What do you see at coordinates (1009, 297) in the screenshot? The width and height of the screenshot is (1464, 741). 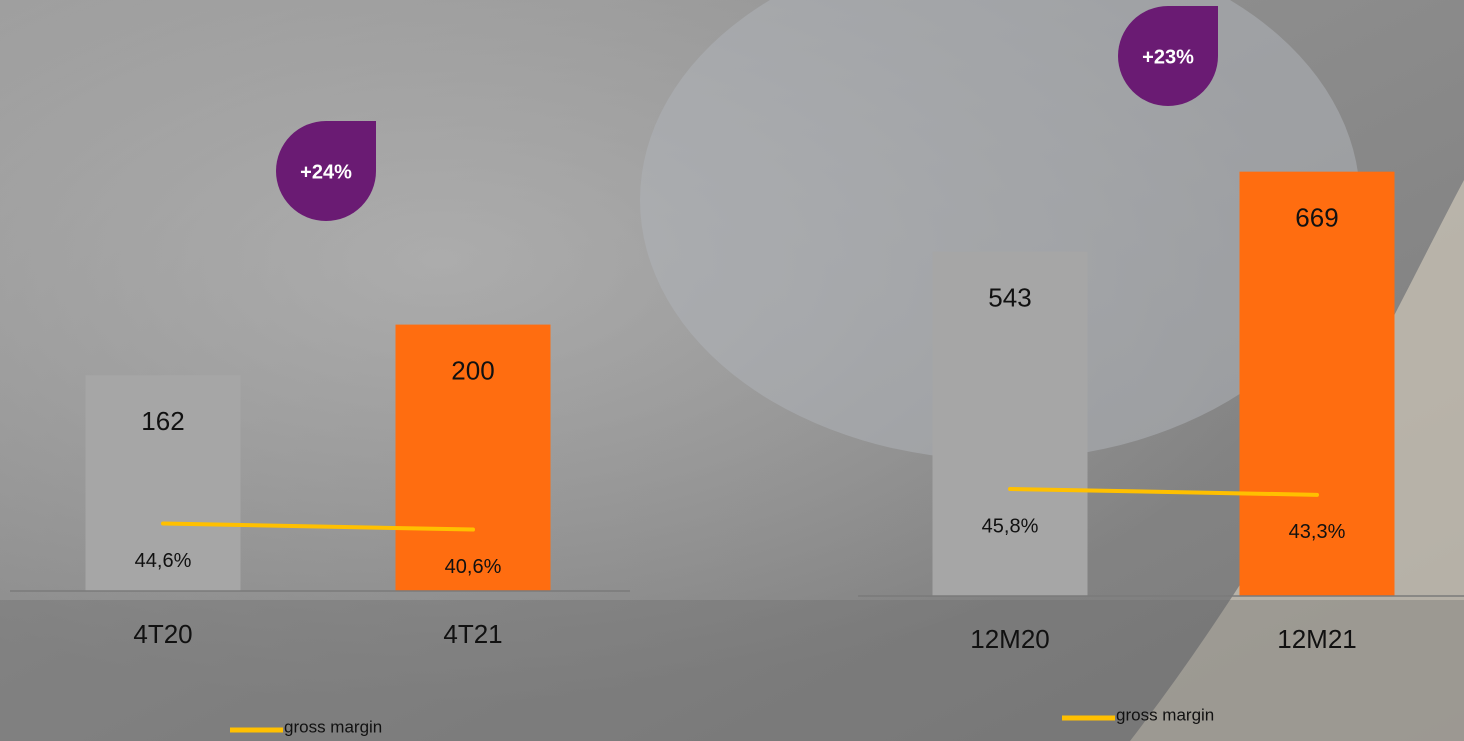 I see `bar-value-label: 543` at bounding box center [1009, 297].